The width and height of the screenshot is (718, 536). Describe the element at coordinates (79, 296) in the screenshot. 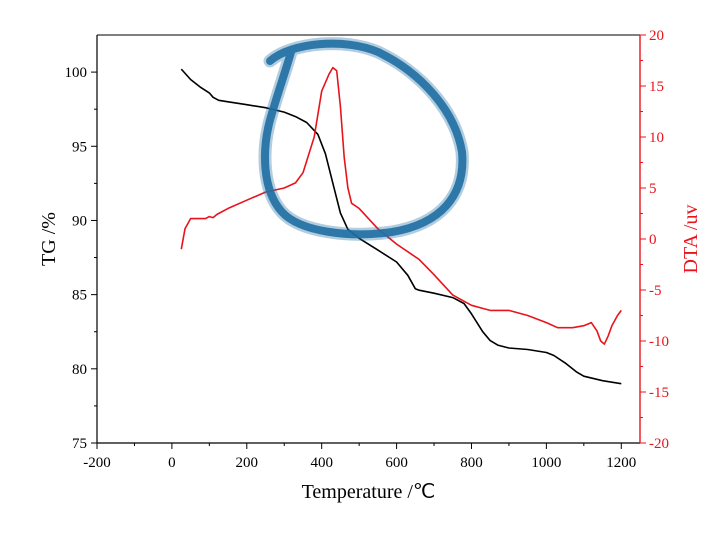

I see `left-y-tick-label: 85` at that location.